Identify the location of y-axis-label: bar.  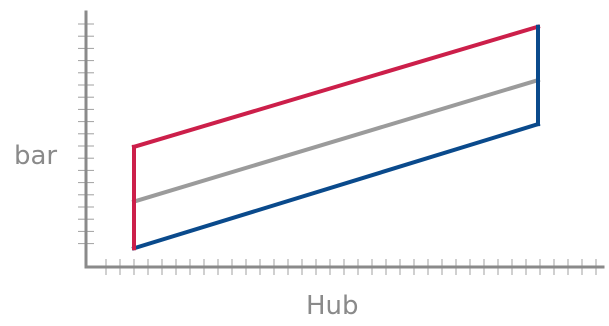
(35, 156).